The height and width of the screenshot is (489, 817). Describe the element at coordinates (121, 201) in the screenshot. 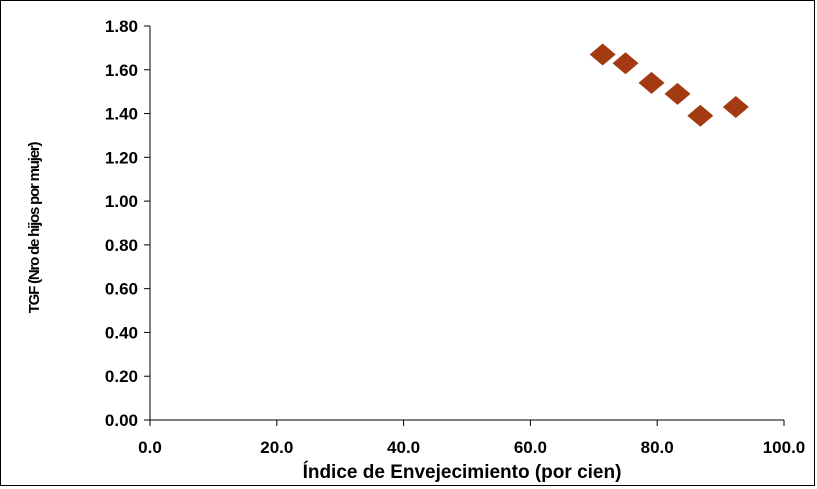

I see `y-tick-label: 1.00` at that location.